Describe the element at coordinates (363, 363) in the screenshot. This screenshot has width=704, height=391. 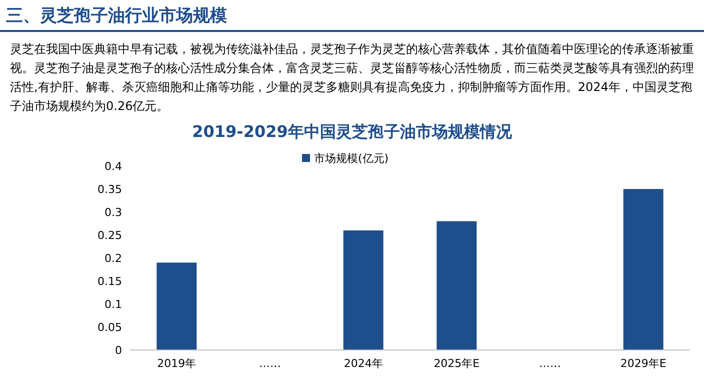
I see `x-tick-label: 2024年` at that location.